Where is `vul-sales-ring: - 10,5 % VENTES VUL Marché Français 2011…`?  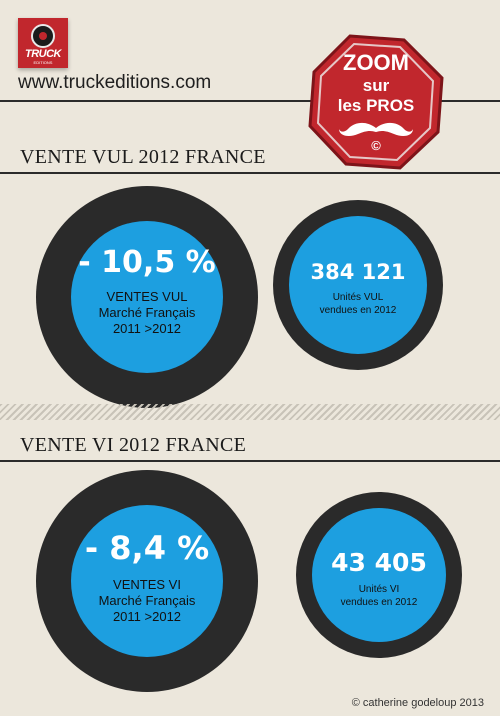 vul-sales-ring: - 10,5 % VENTES VUL Marché Français 2011… is located at coordinates (147, 297).